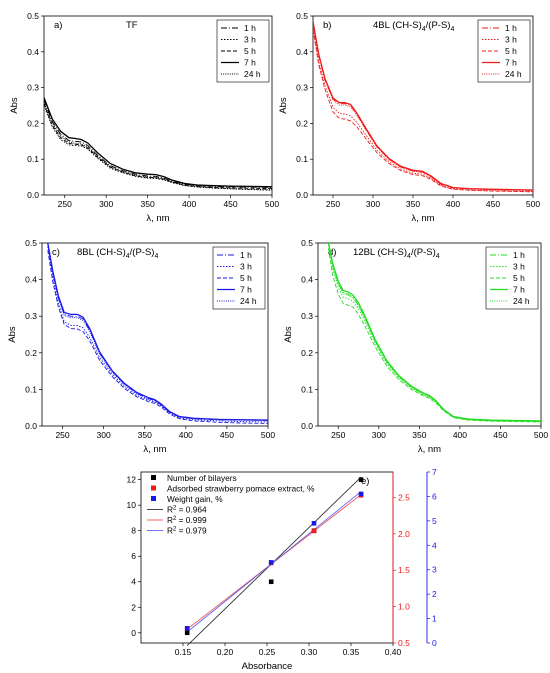  Describe the element at coordinates (434, 643) in the screenshot. I see `y-blue-tick-label: 0` at that location.